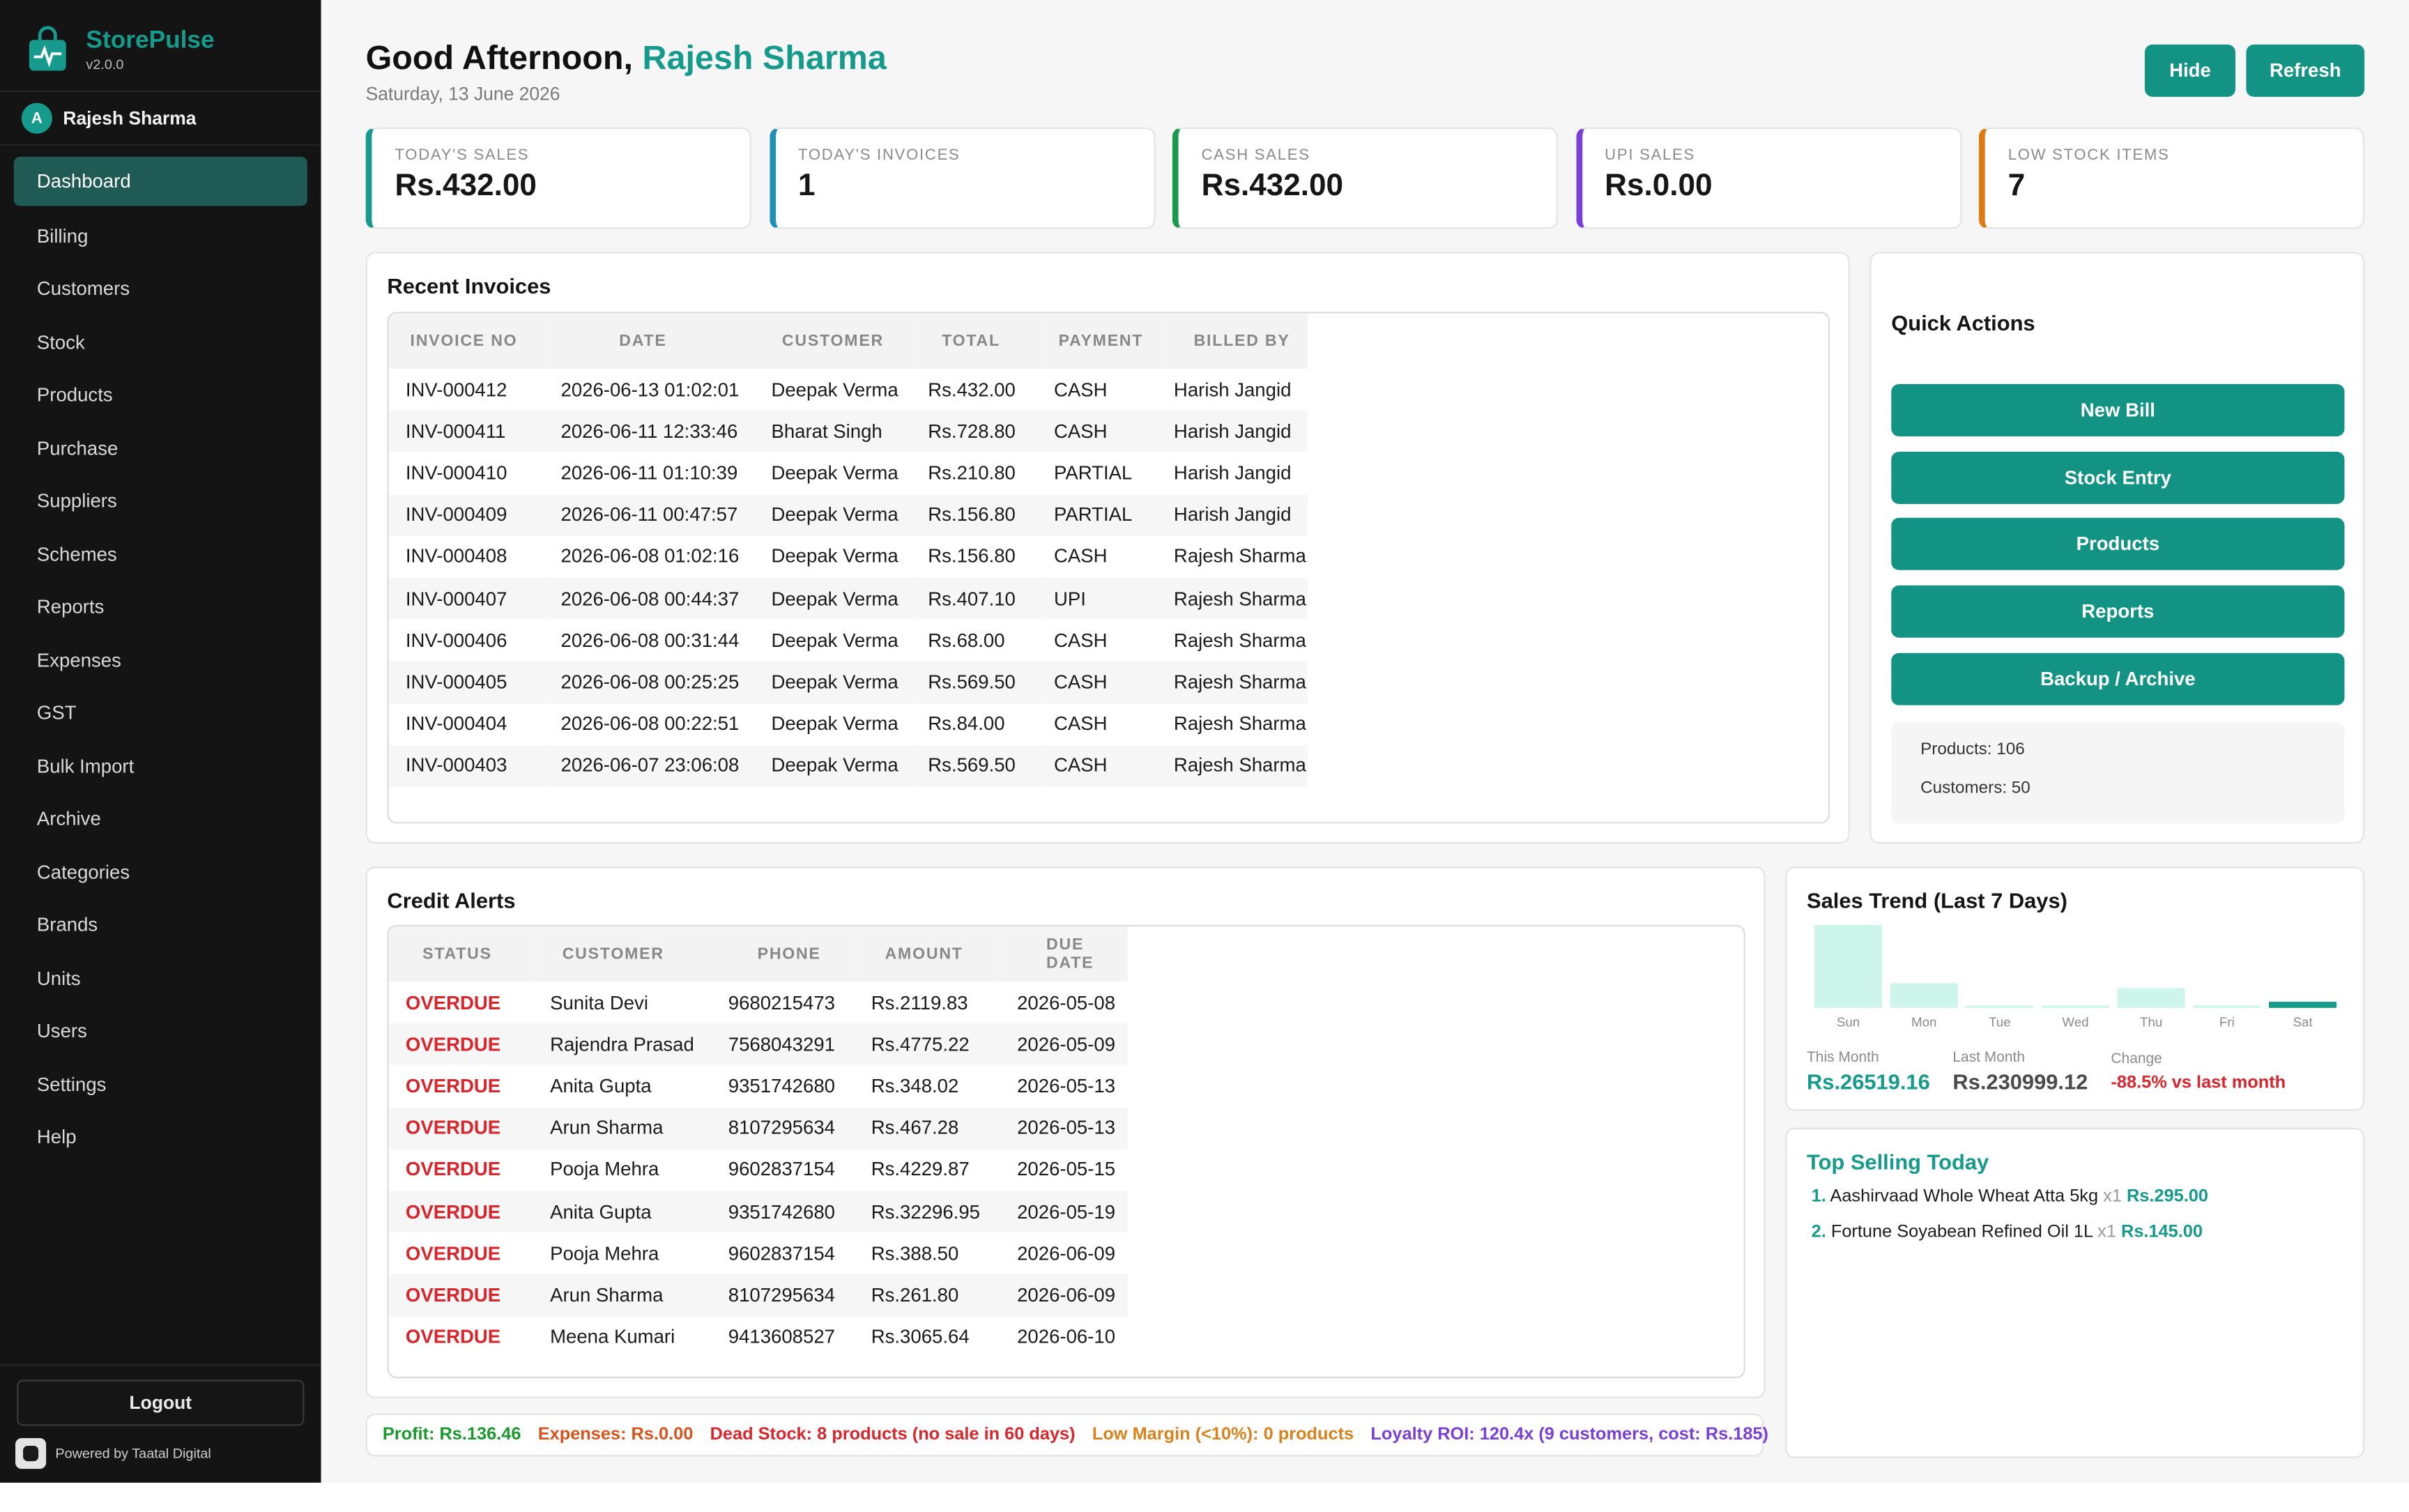 This screenshot has height=1512, width=2409. I want to click on column-header: Invoice No, so click(468, 341).